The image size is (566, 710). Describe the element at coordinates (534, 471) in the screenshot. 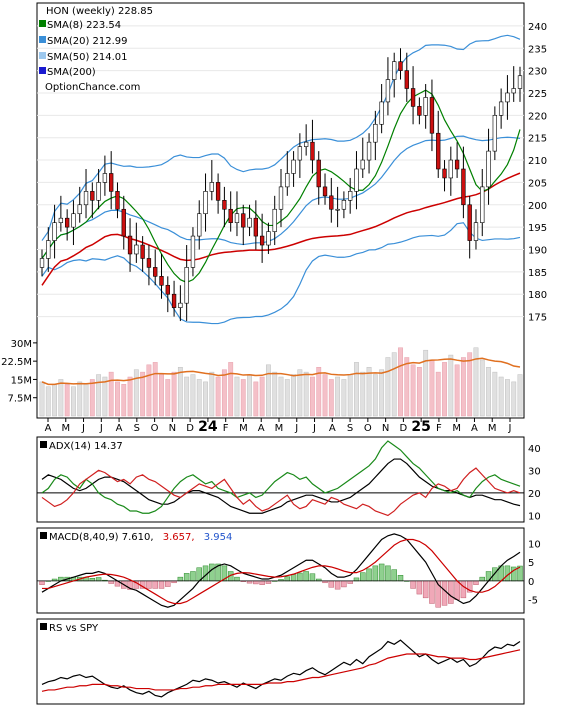

I see `sub-tick-label: 30` at that location.